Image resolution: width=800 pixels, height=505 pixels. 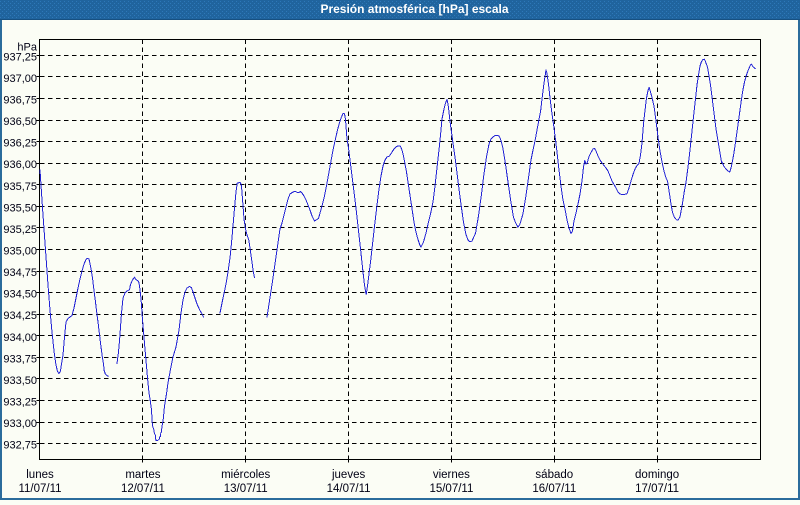 What do you see at coordinates (39, 489) in the screenshot?
I see `svg-text: 11/07/11` at bounding box center [39, 489].